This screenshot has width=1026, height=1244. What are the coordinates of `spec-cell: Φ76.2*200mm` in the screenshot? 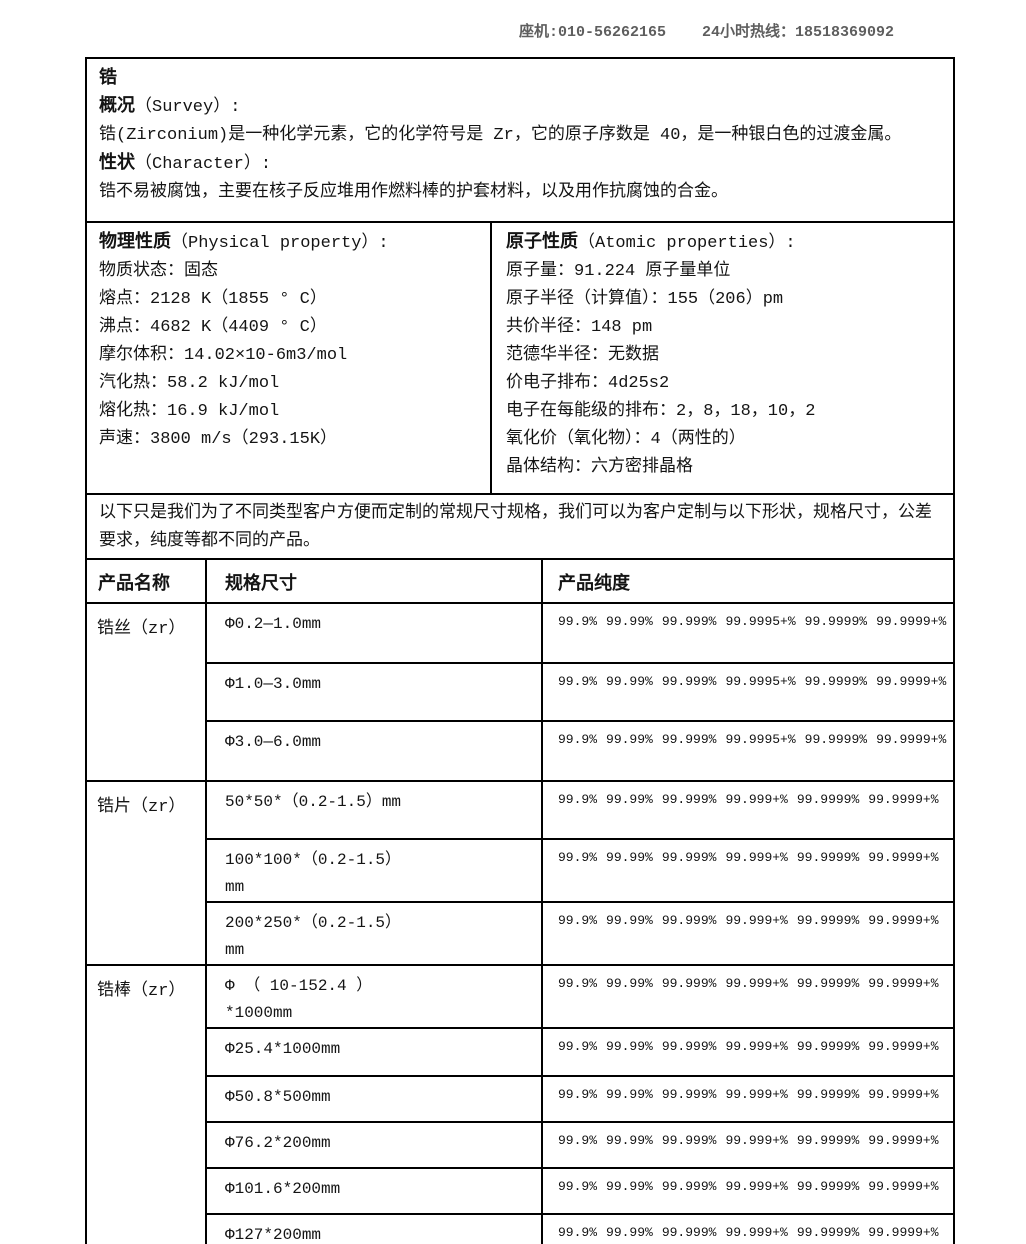 It's located at (375, 1145).